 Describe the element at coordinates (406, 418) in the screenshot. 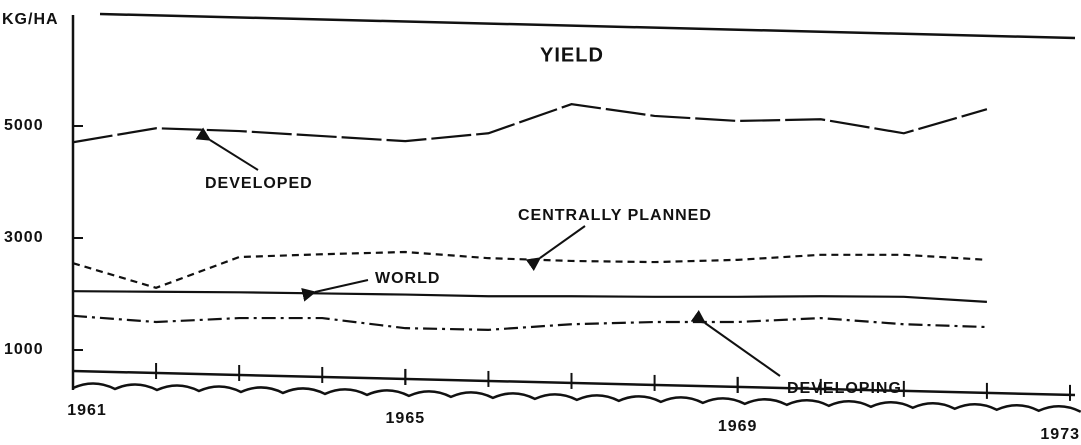

I see `x-tick-label: 1965` at that location.